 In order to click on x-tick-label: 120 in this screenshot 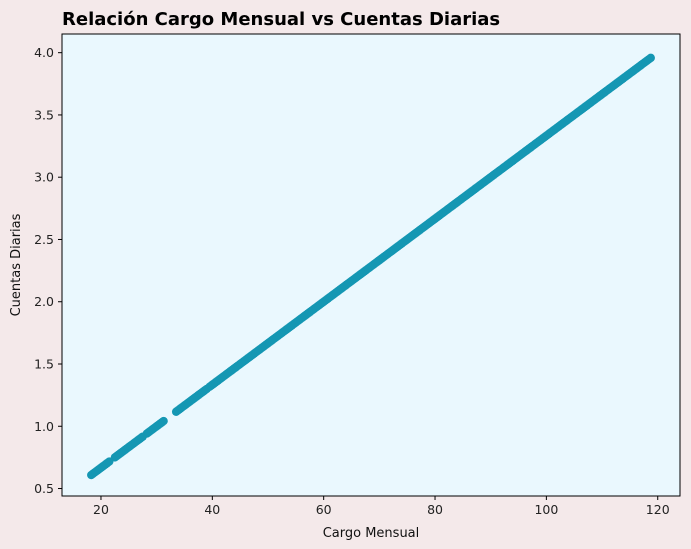, I will do `click(658, 509)`.